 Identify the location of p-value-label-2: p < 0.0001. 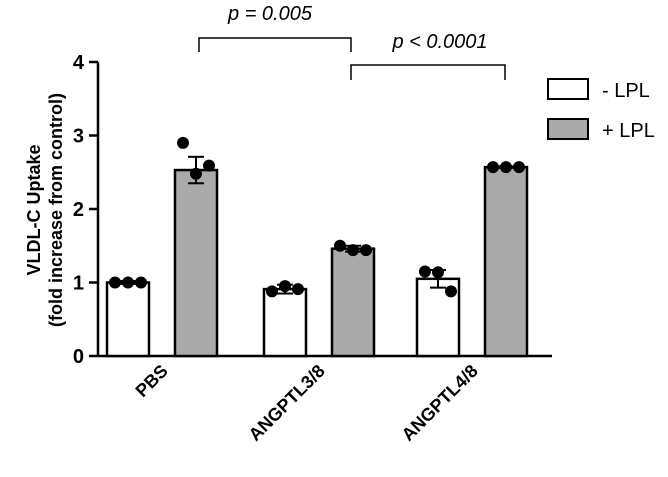
(439, 42).